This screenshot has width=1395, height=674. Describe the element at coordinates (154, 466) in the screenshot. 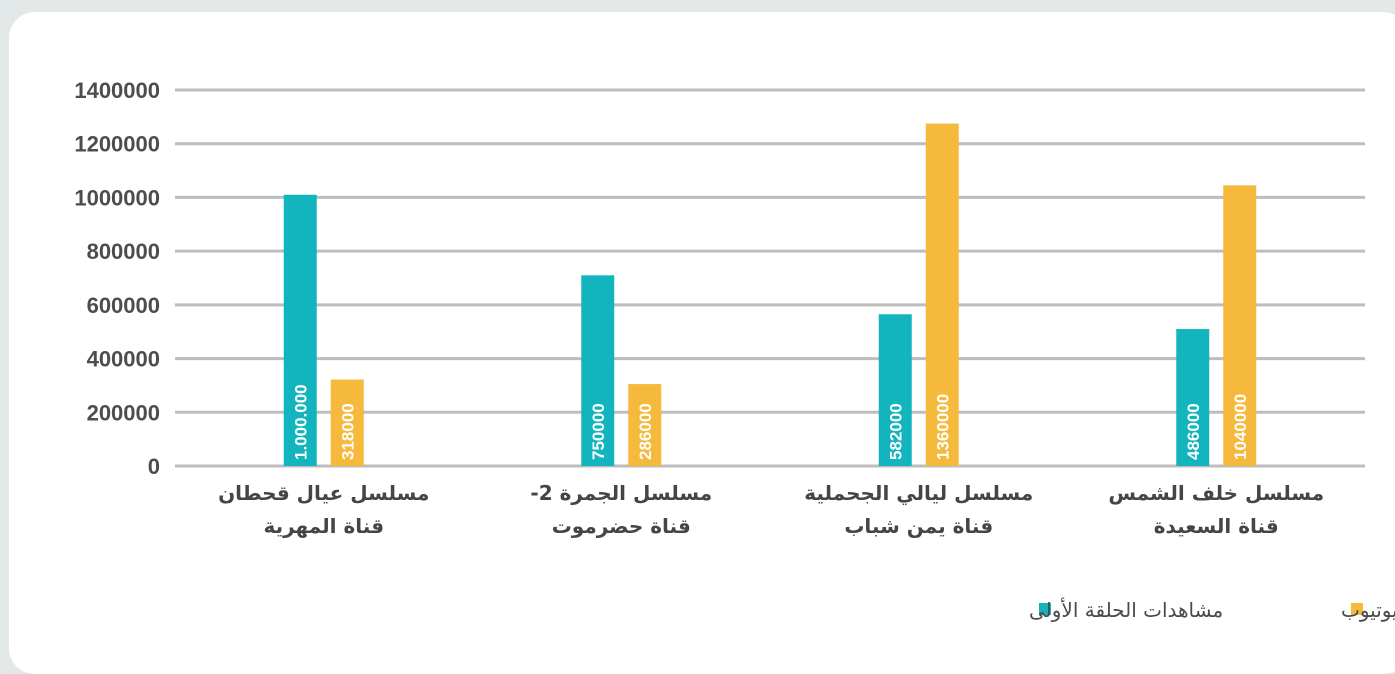

I see `y-tick-label: 0` at that location.